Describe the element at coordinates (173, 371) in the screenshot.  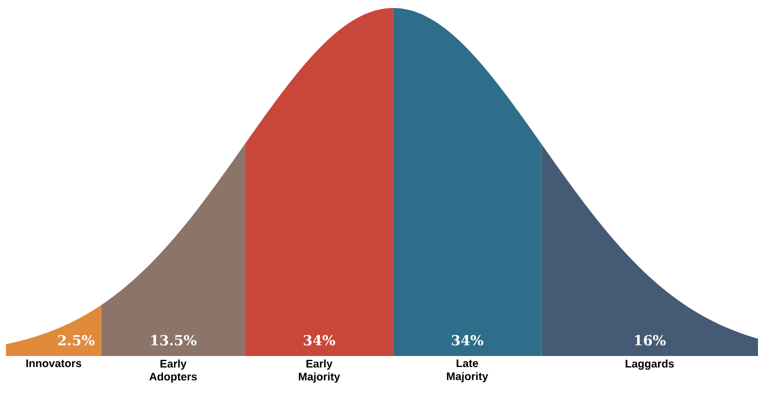
I see `category-label: Early Adopters` at that location.